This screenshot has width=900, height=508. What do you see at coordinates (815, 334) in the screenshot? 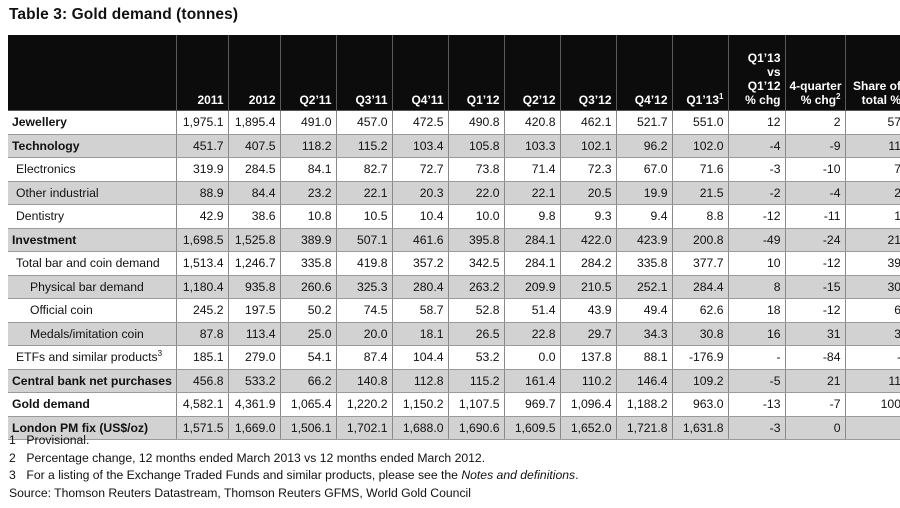
I see `table-cell: 31` at bounding box center [815, 334].